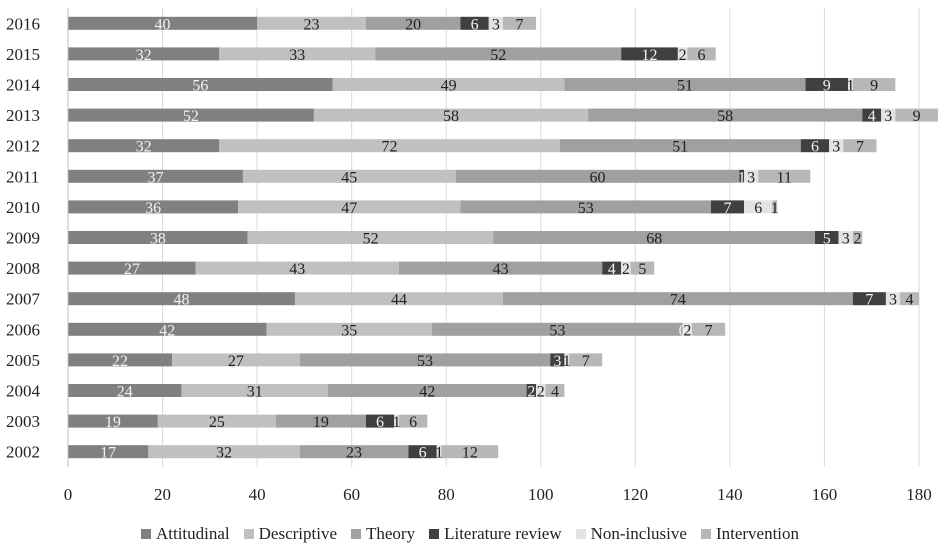  Describe the element at coordinates (297, 269) in the screenshot. I see `data-label: 43` at that location.